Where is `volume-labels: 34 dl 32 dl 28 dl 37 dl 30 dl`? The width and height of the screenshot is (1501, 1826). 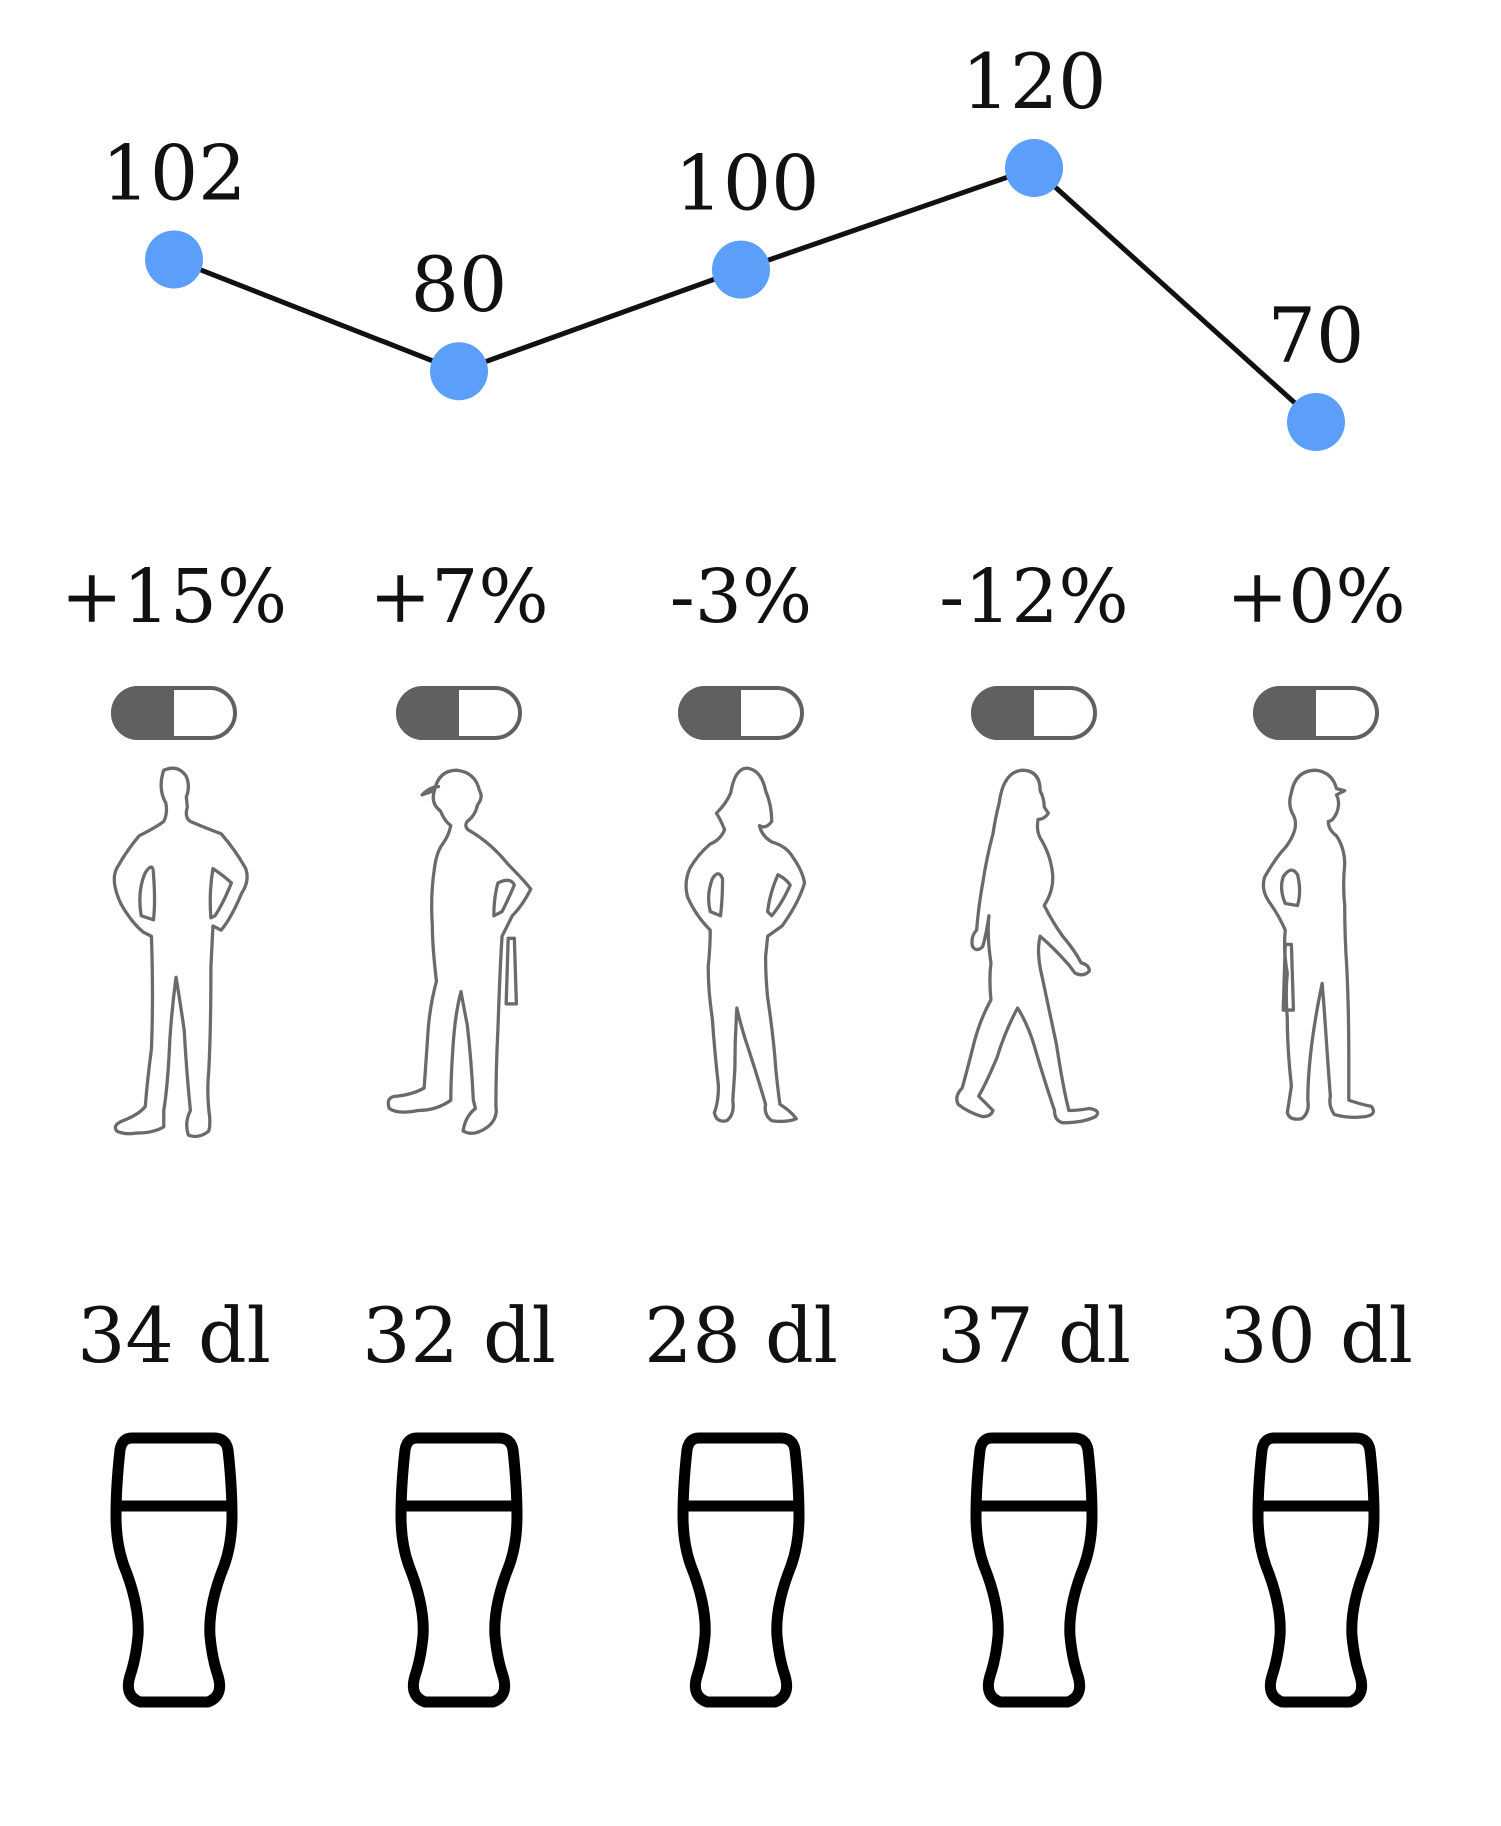 volume-labels: 34 dl 32 dl 28 dl 37 dl 30 dl is located at coordinates (745, 1335).